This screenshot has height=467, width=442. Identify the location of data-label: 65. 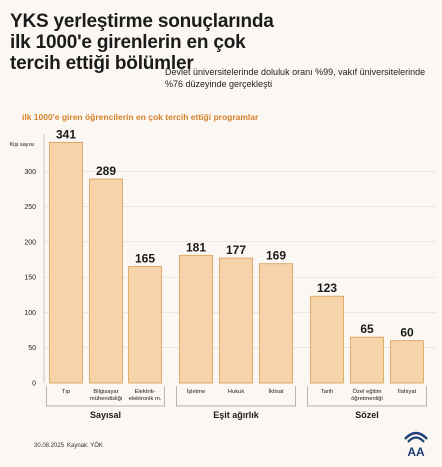
(367, 329).